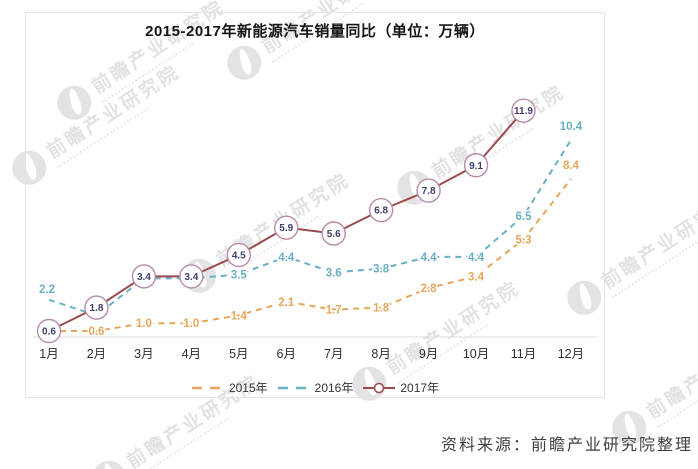  What do you see at coordinates (239, 275) in the screenshot?
I see `data-point-label: 3.5` at bounding box center [239, 275].